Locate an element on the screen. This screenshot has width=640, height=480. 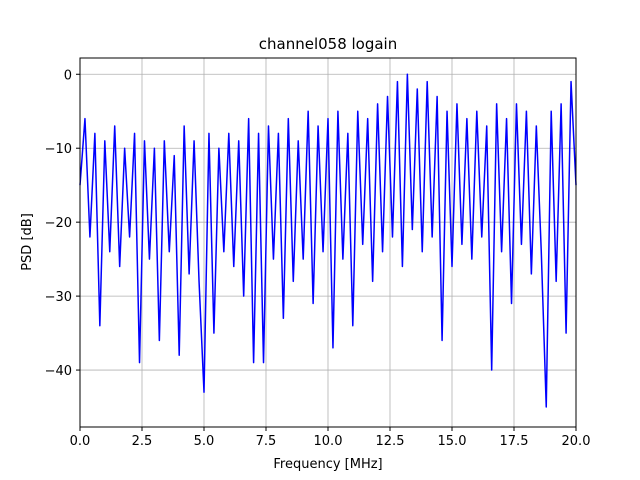
y-tick-label: −40 is located at coordinates (58, 371).